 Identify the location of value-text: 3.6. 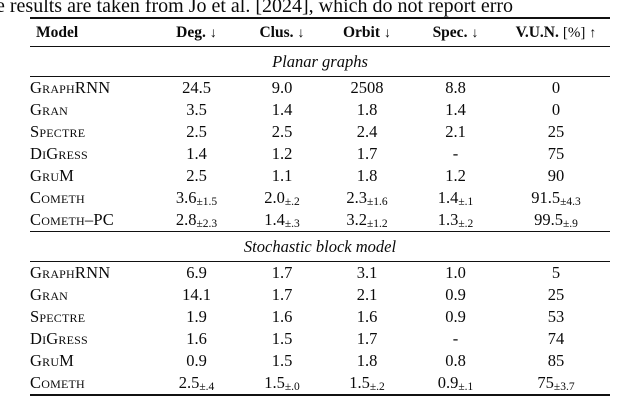
(186, 197).